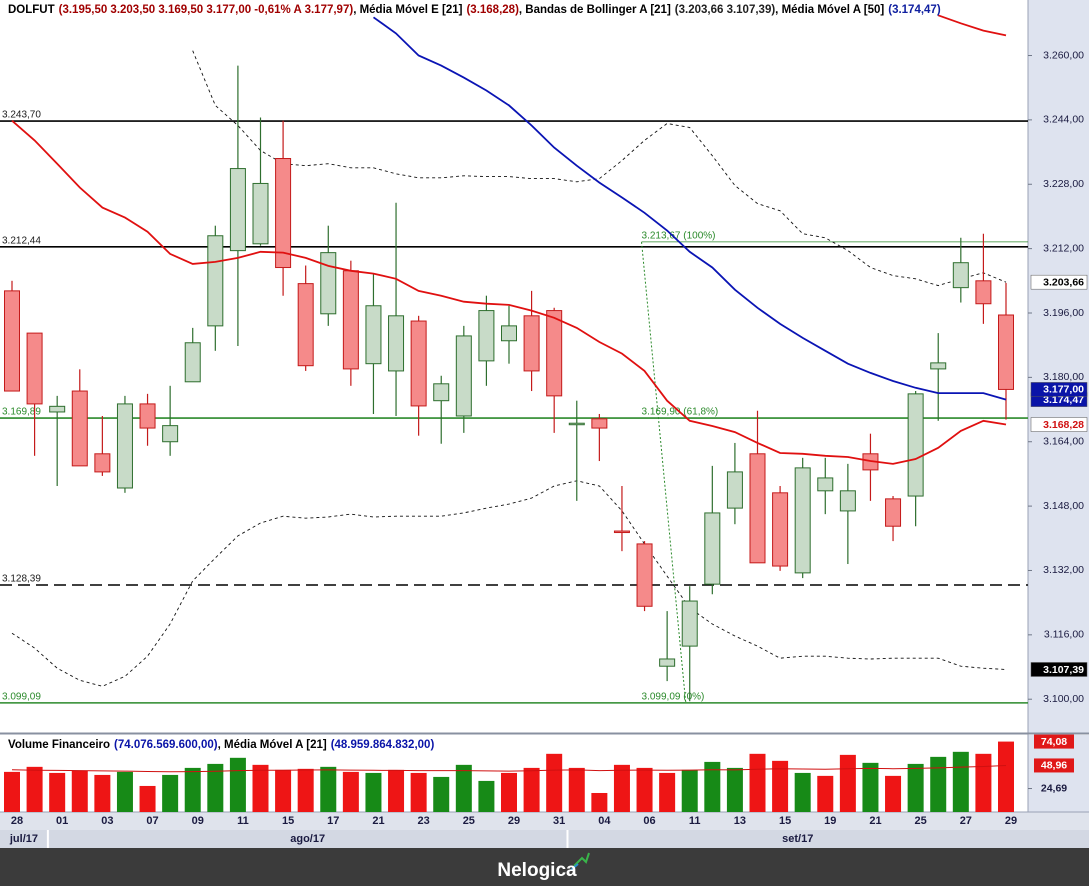 Image resolution: width=1089 pixels, height=886 pixels. I want to click on volume-badge-label: 74,08, so click(1054, 742).